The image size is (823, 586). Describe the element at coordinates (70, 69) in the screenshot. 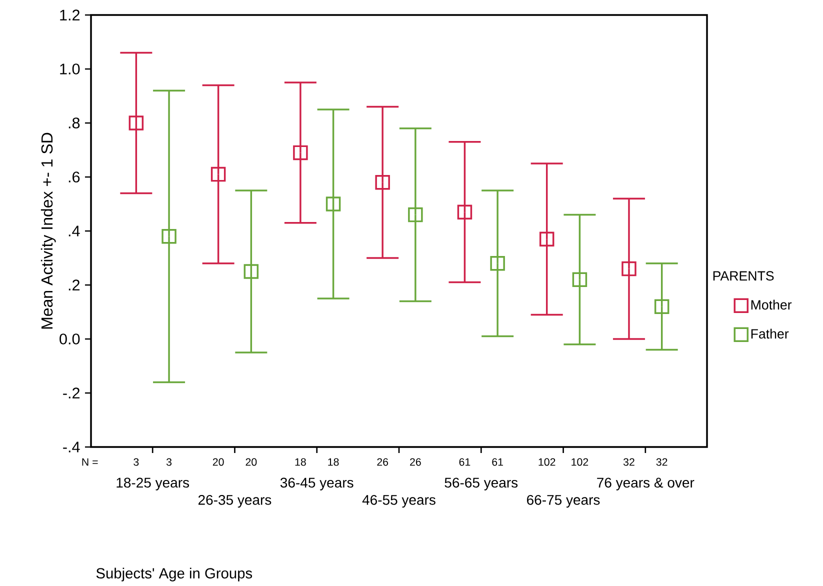

I see `y-tick-label: 1.0` at that location.